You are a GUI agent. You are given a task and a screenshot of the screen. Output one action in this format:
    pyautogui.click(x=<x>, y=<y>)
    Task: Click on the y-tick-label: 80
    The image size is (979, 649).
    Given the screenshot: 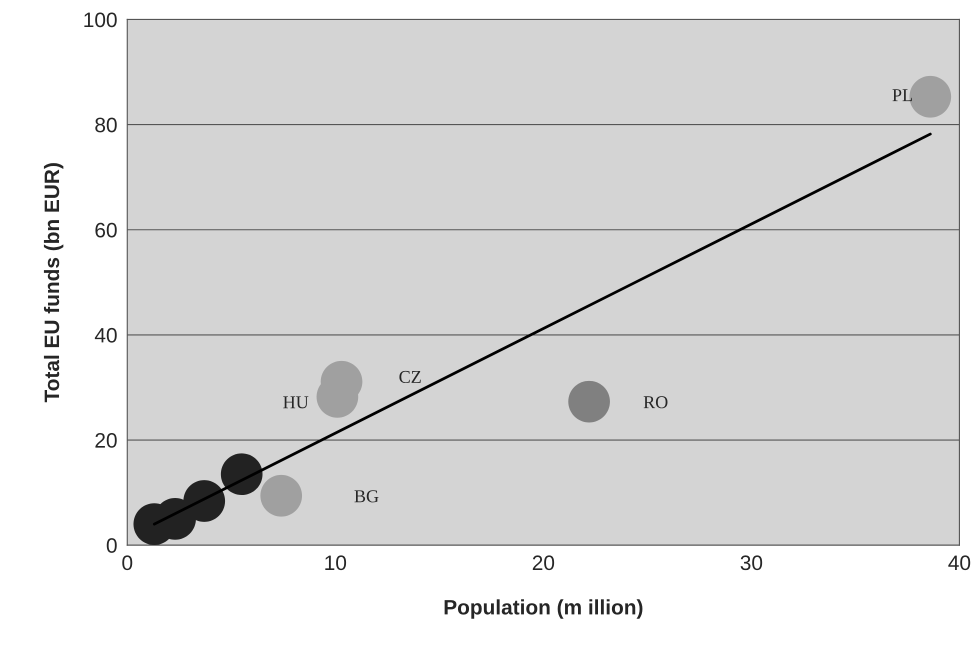 What is the action you would take?
    pyautogui.click(x=106, y=125)
    